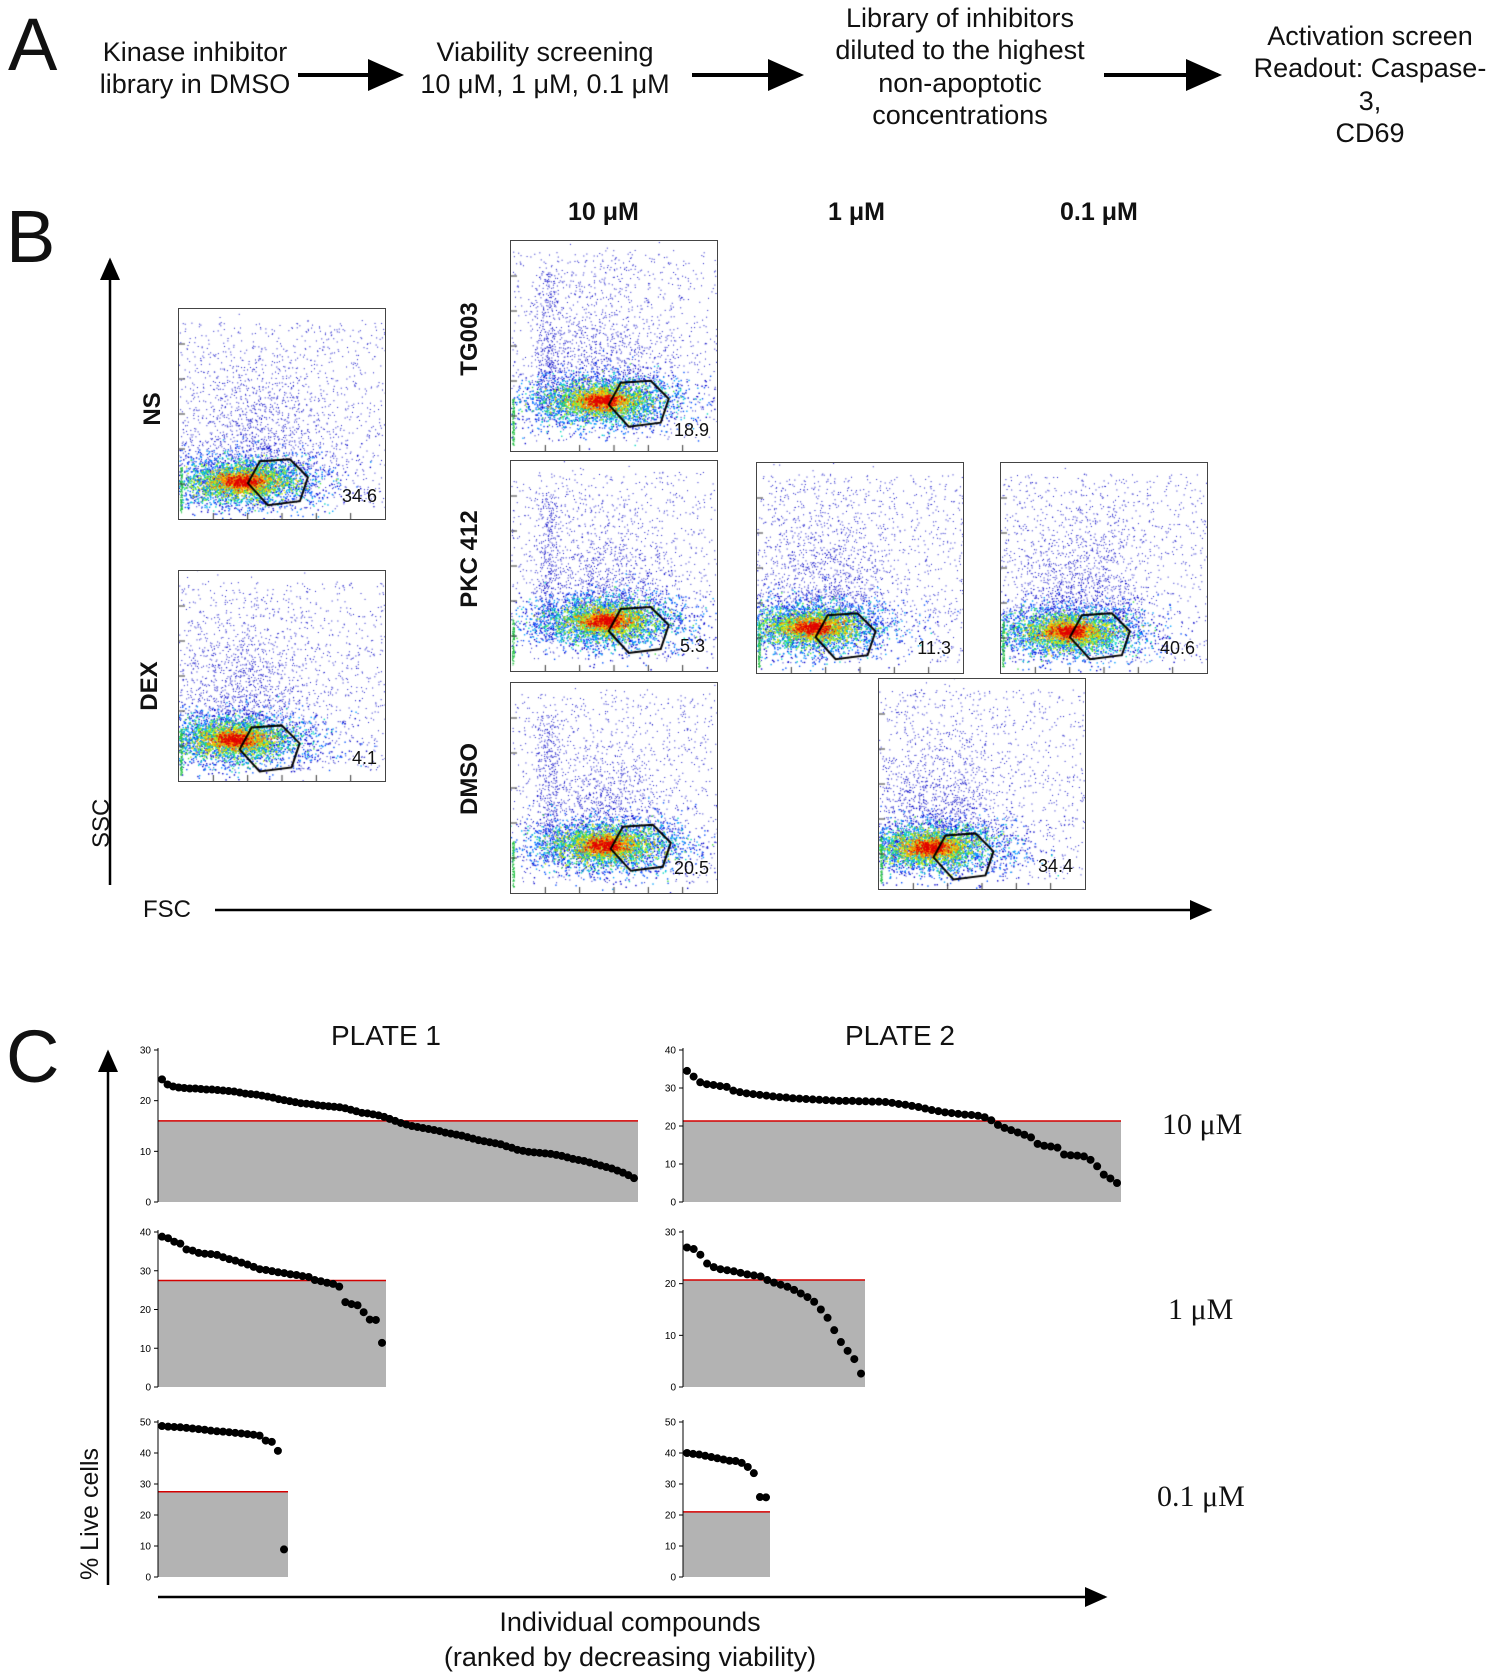 This screenshot has height=1679, width=1500. Describe the element at coordinates (1099, 212) in the screenshot. I see `col-header-01um: 0.1 μM` at that location.